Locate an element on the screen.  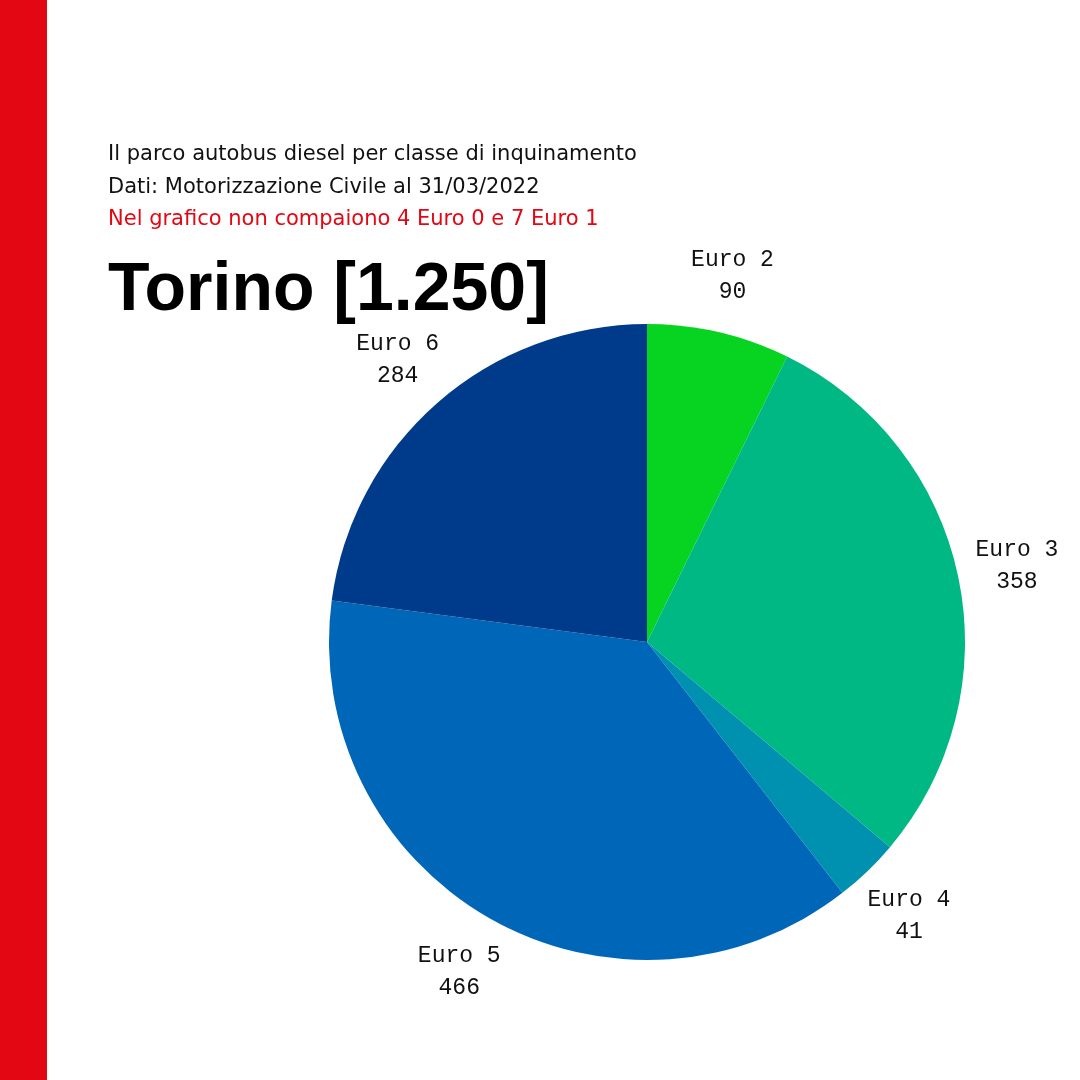
slice-label: Euro 5 is located at coordinates (459, 956).